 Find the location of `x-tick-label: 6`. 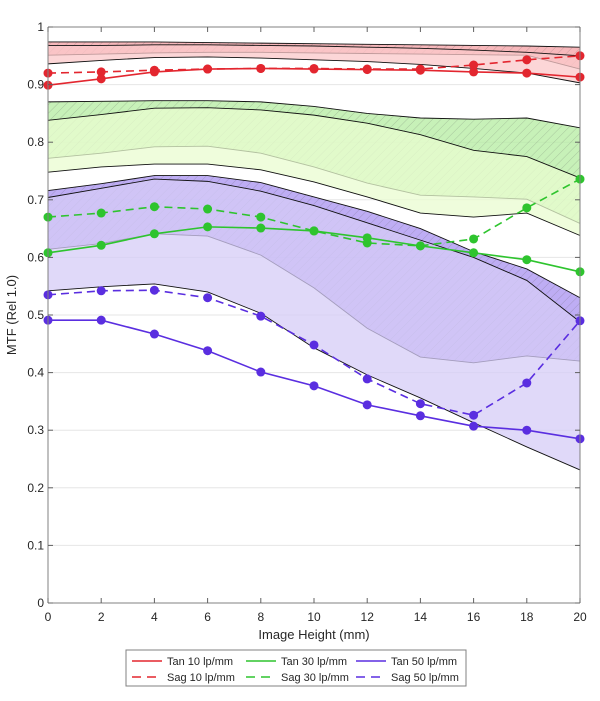

x-tick-label: 6 is located at coordinates (207, 617).